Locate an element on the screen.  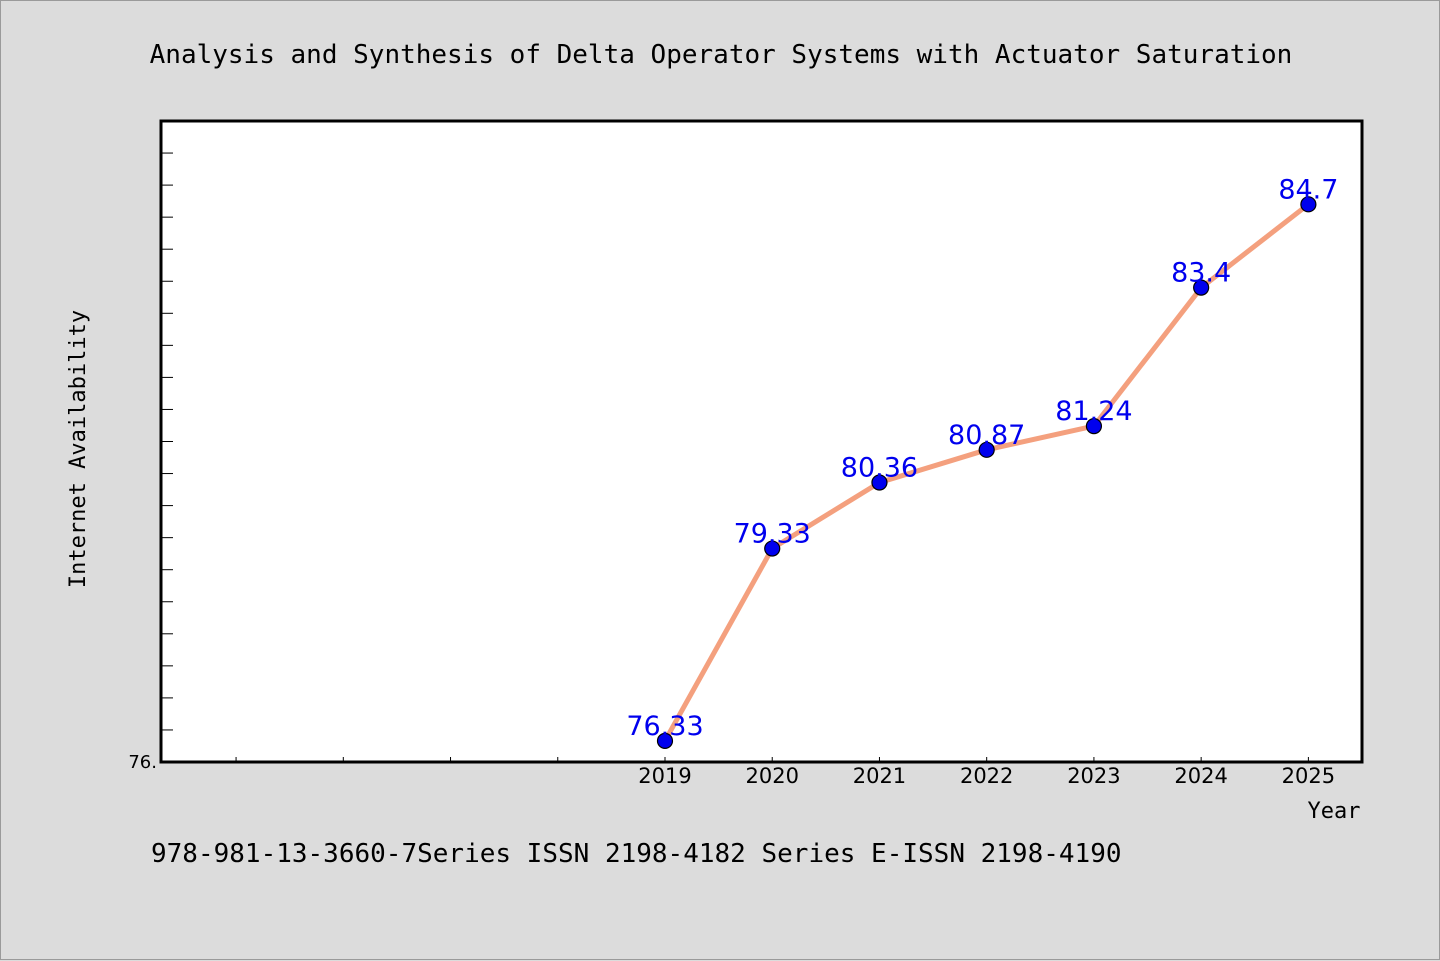
x-tick-labels: 2019 2020 2021 2022 2023 2024 2025 is located at coordinates (986, 776).